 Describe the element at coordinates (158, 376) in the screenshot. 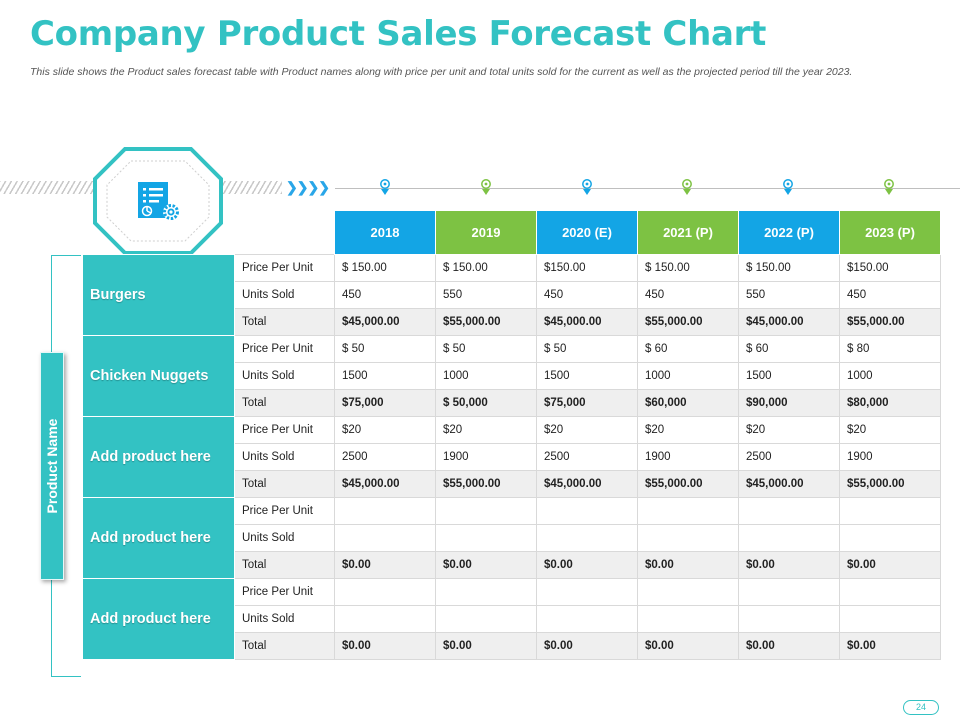

I see `product-name-cell: Chicken Nuggets` at that location.